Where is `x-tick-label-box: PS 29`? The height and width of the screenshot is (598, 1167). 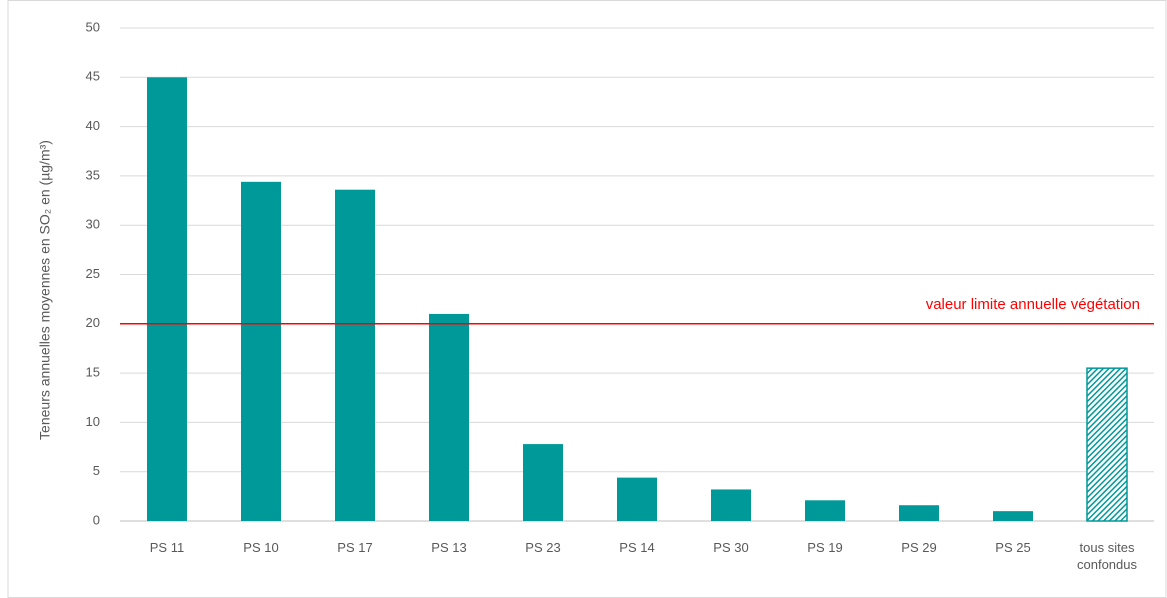 x-tick-label-box: PS 29 is located at coordinates (919, 547).